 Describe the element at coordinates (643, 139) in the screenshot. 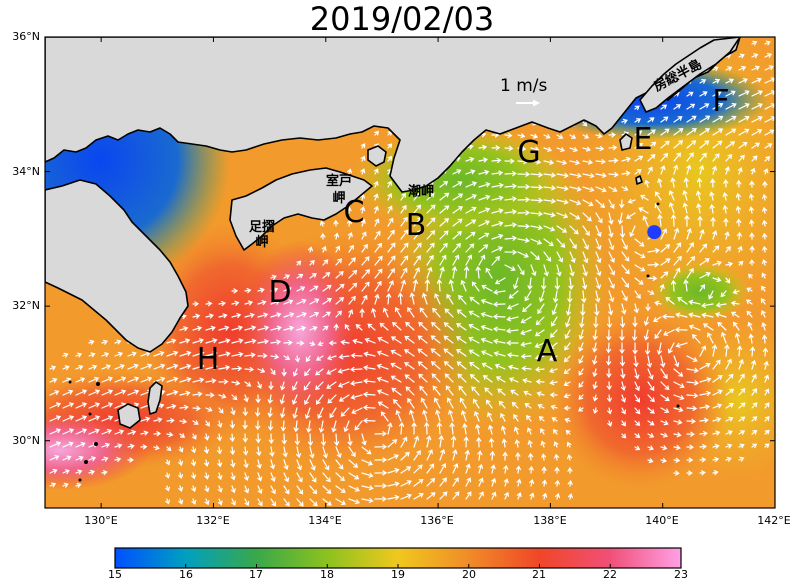

I see `region-label-e: E` at that location.